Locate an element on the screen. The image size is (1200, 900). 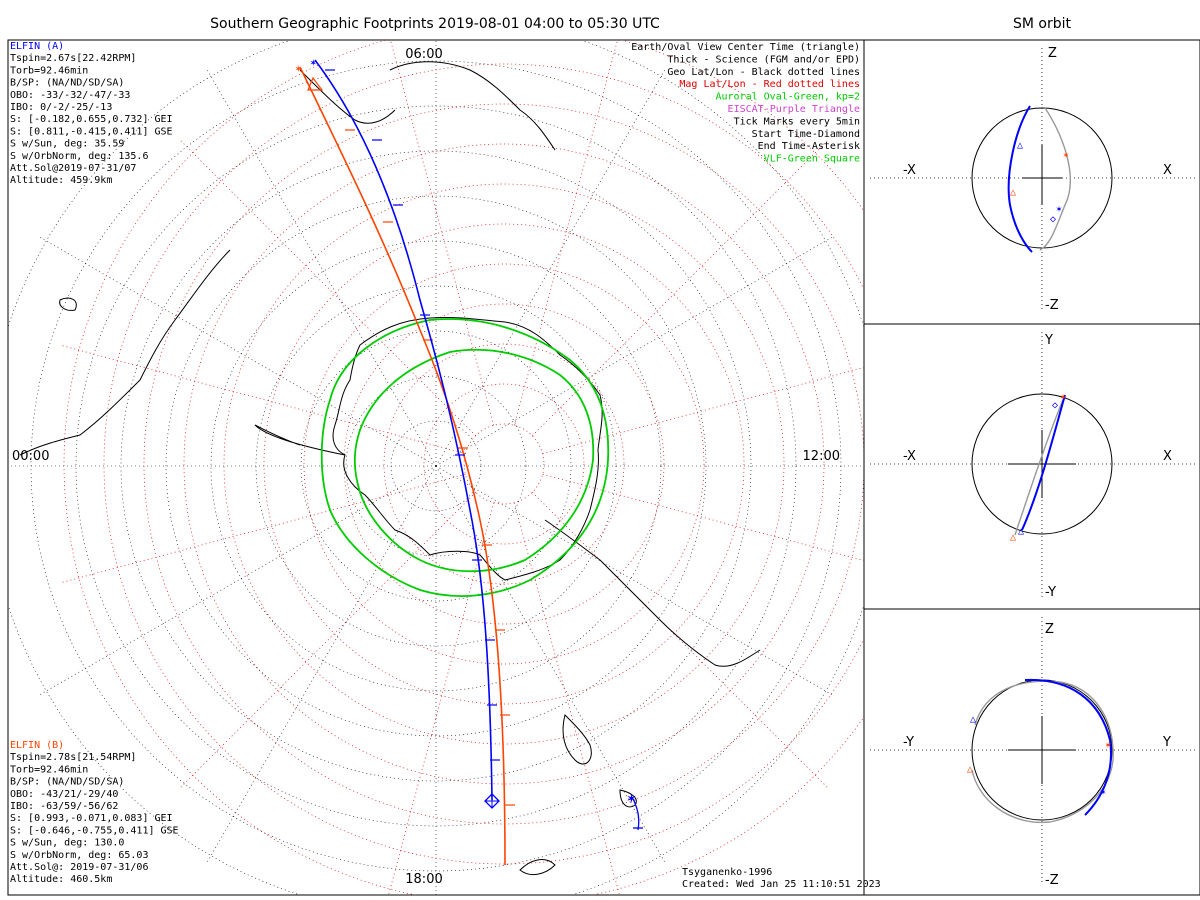
clock-label-left: 00:00 is located at coordinates (30, 456).